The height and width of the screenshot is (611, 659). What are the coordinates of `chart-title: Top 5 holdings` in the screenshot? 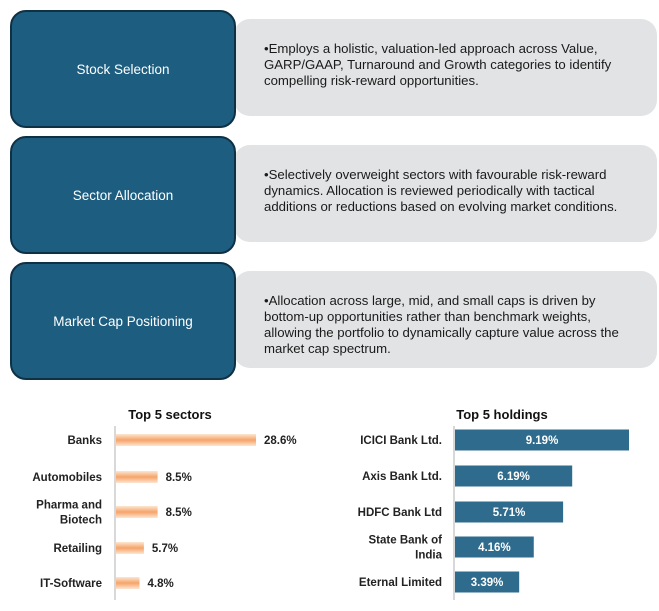 It's located at (501, 414).